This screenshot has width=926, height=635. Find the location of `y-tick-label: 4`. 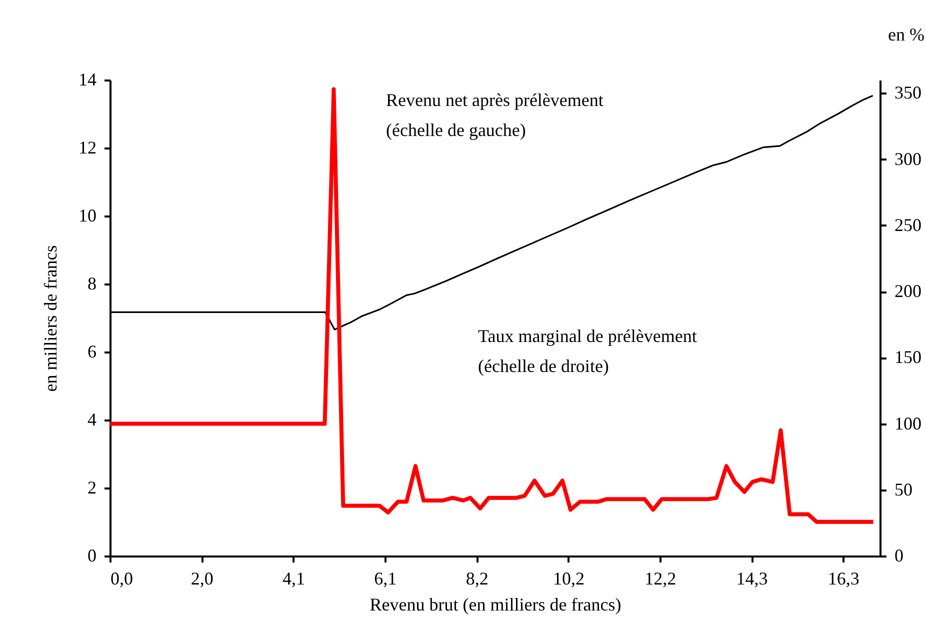

y-tick-label: 4 is located at coordinates (92, 420).